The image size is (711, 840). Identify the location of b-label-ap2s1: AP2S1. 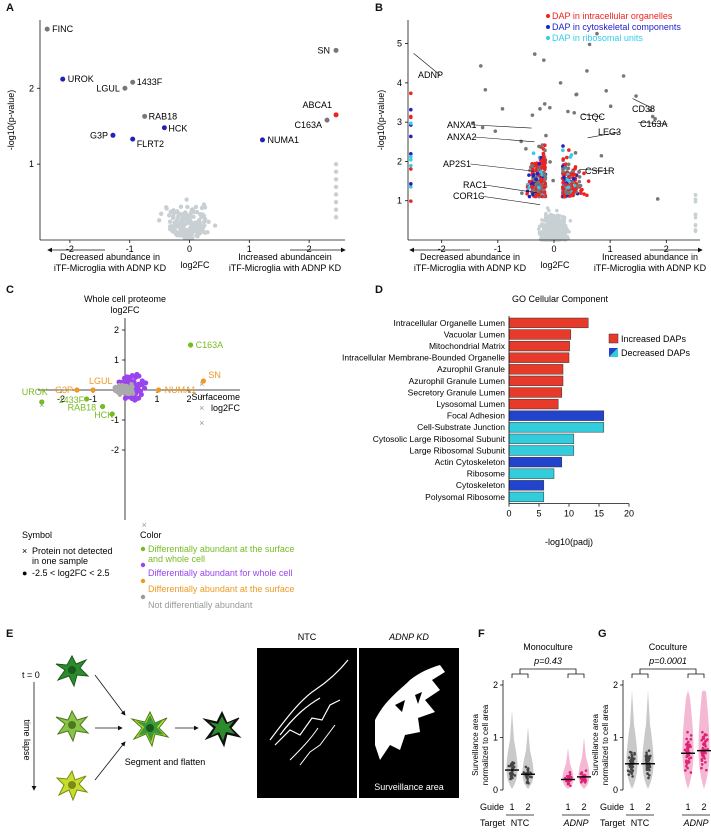
(457, 164).